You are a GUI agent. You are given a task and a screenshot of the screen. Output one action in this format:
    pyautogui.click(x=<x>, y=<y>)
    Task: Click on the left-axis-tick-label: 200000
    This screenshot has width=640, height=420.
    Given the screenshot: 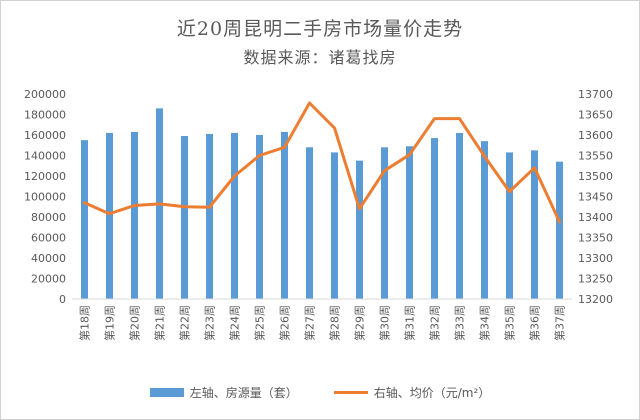 What is the action you would take?
    pyautogui.click(x=45, y=94)
    